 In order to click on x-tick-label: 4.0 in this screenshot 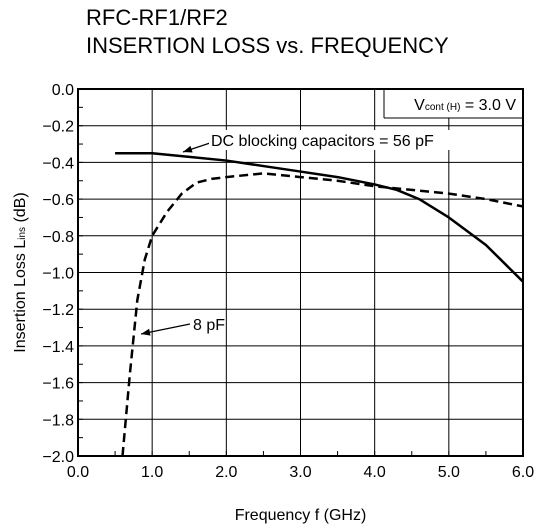, I will do `click(375, 472)`.